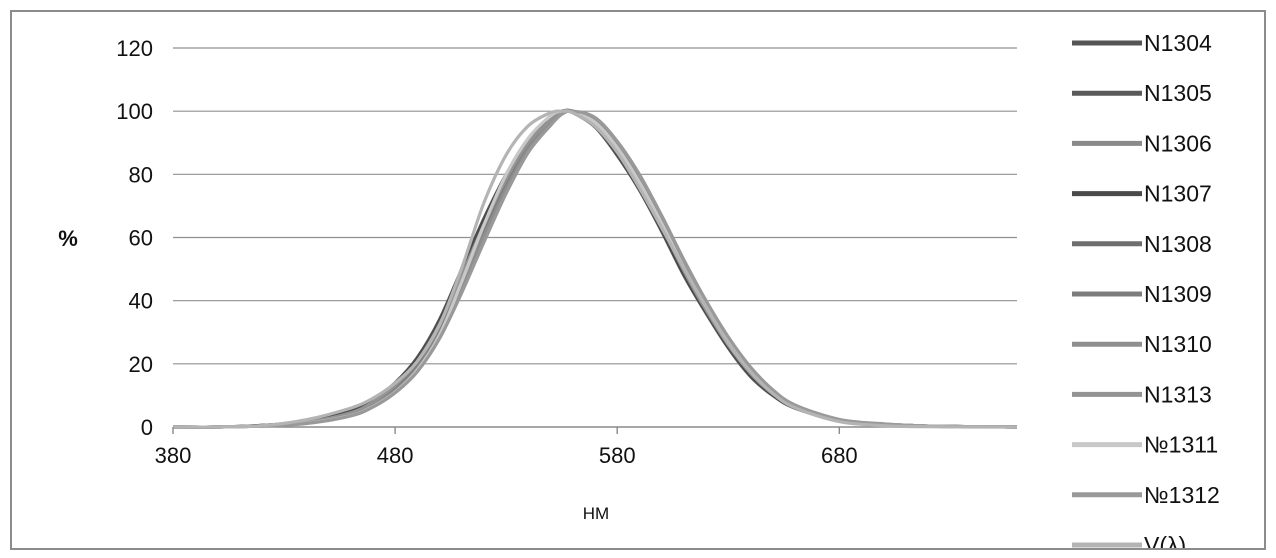 This screenshot has width=1276, height=558. What do you see at coordinates (1178, 194) in the screenshot?
I see `legend-label: N1307` at bounding box center [1178, 194].